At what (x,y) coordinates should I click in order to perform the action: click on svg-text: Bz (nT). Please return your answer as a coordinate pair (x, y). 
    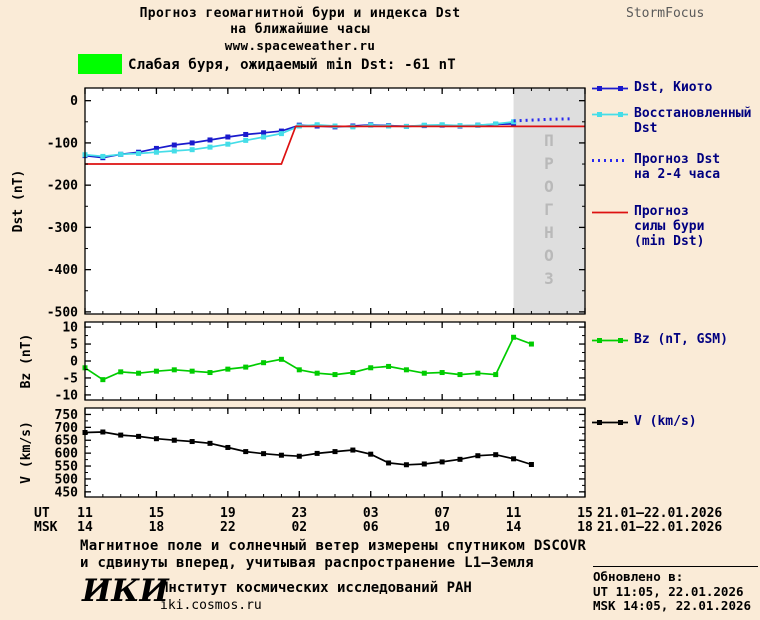
    Looking at the image, I should click on (26, 361).